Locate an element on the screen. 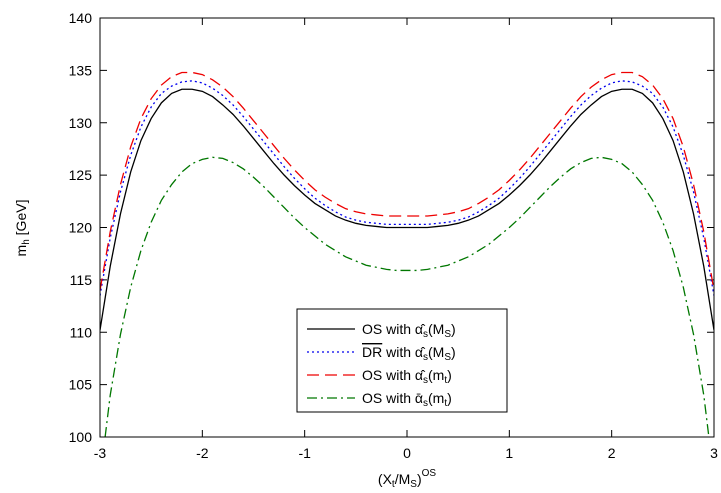  legend-label-os-alphabar-mt: OS with ᾱs(mt) is located at coordinates (407, 399).